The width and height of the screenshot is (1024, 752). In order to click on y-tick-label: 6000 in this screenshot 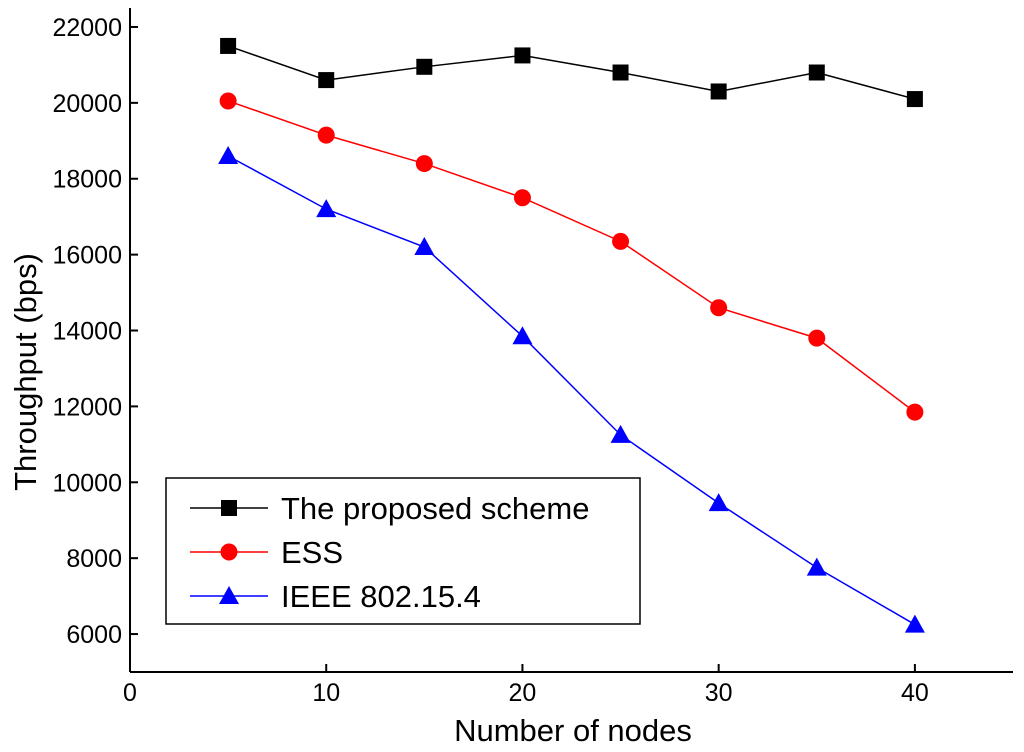, I will do `click(94, 635)`.